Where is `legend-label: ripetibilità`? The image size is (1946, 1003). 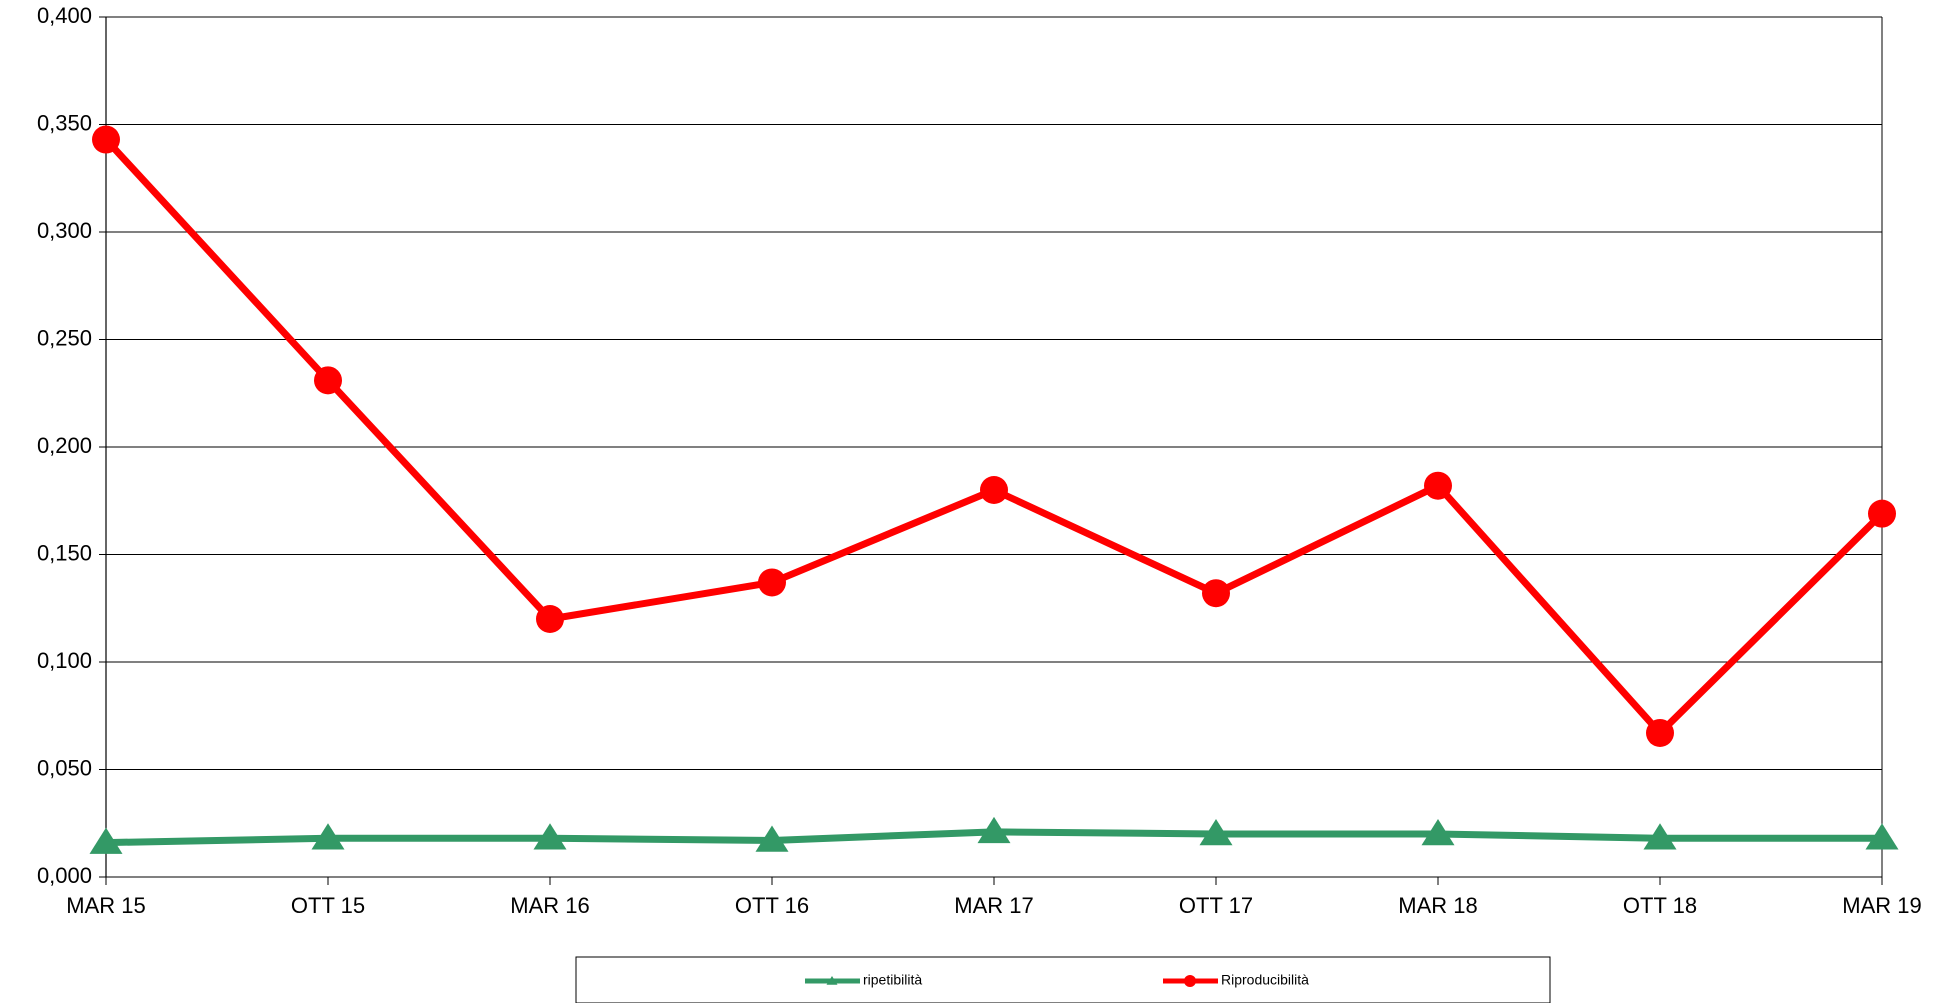 legend-label: ripetibilità is located at coordinates (892, 980).